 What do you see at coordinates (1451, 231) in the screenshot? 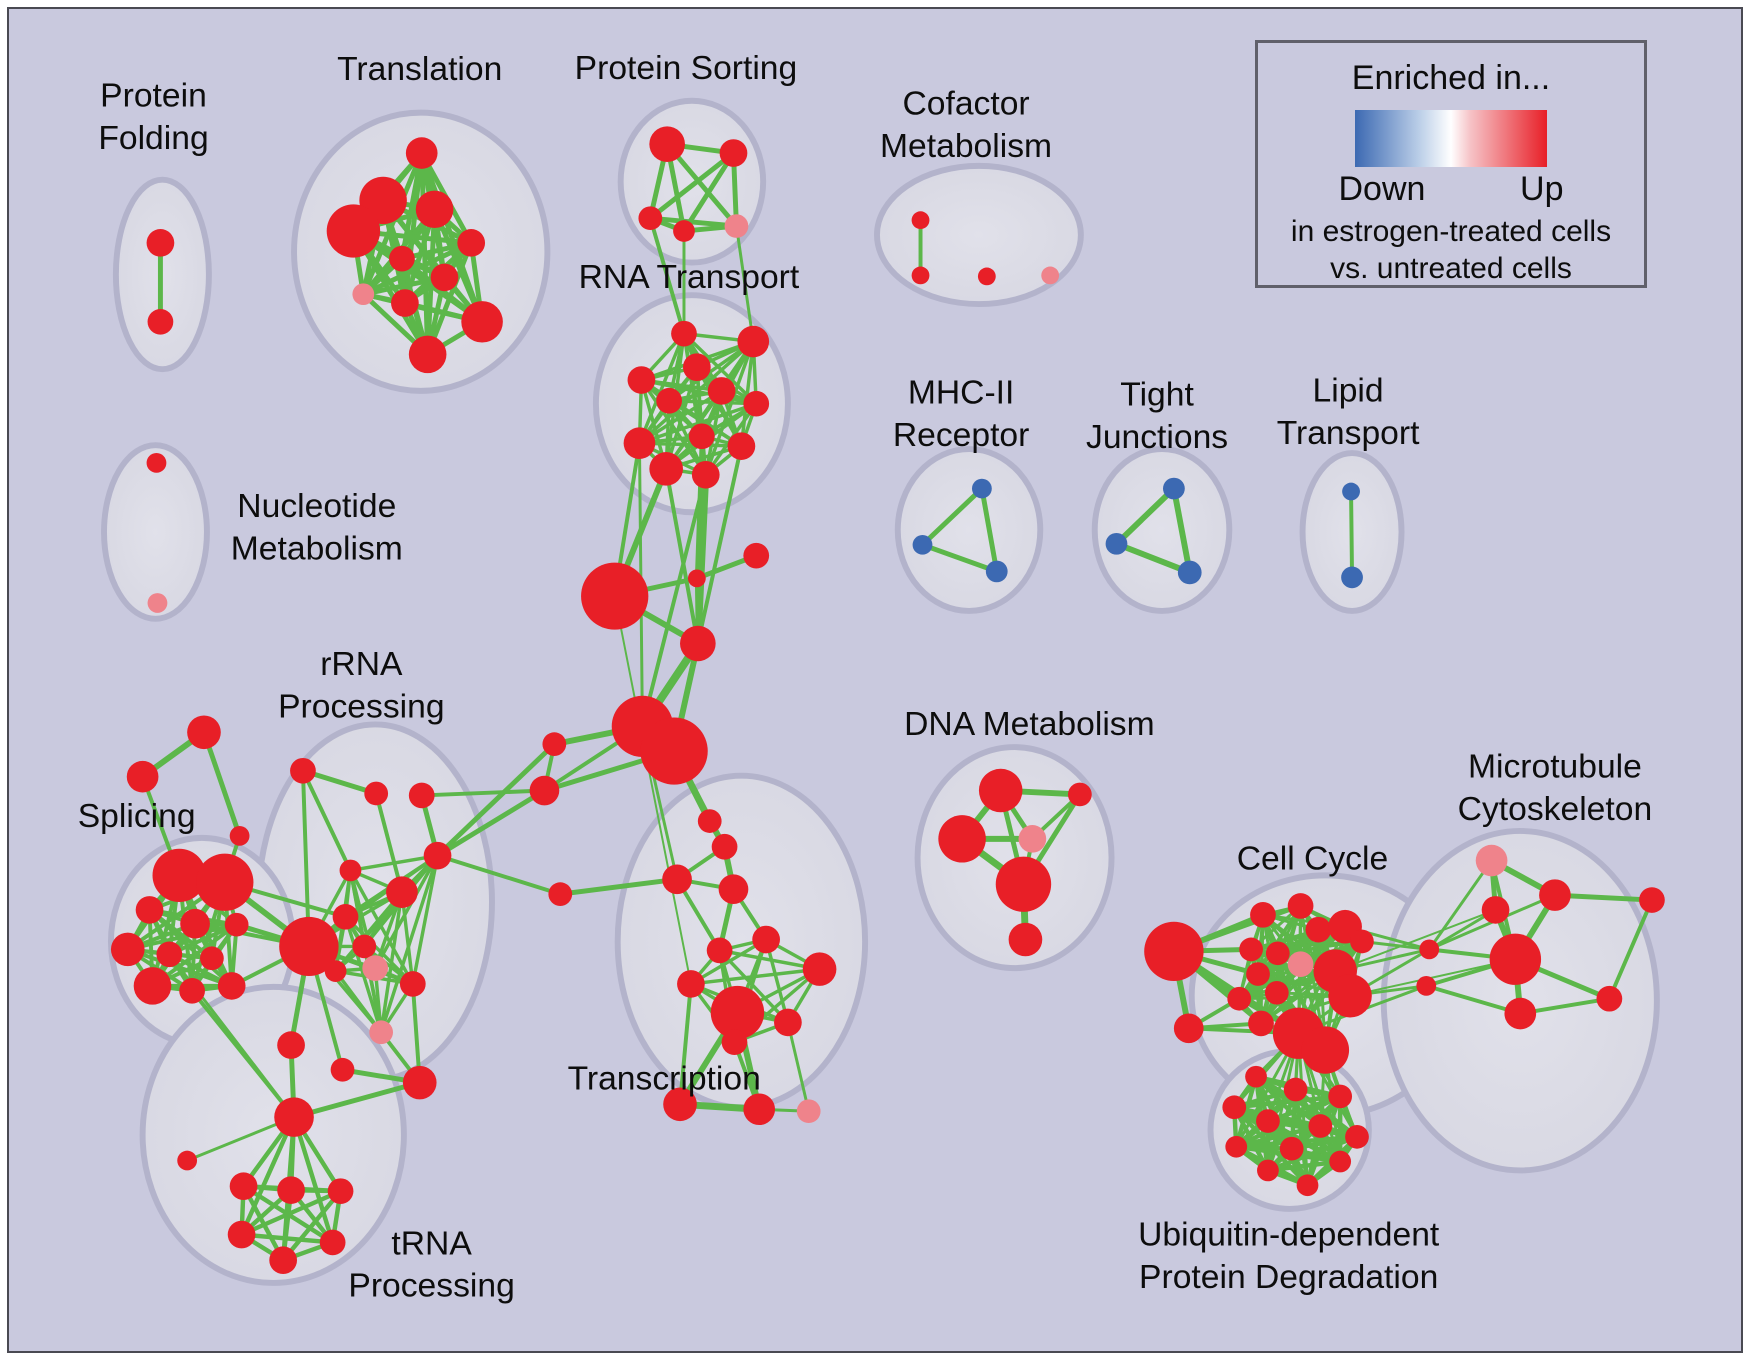
I see `legend-subtitle-line1: in estrogen-treated cells` at bounding box center [1451, 231].